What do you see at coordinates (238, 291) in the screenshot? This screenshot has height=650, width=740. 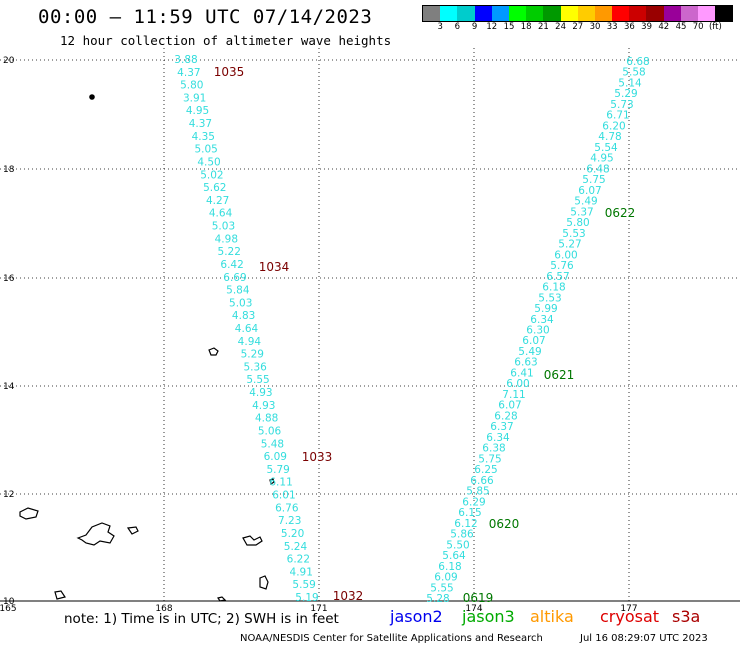 I see `wave-height-value: 5.84` at bounding box center [238, 291].